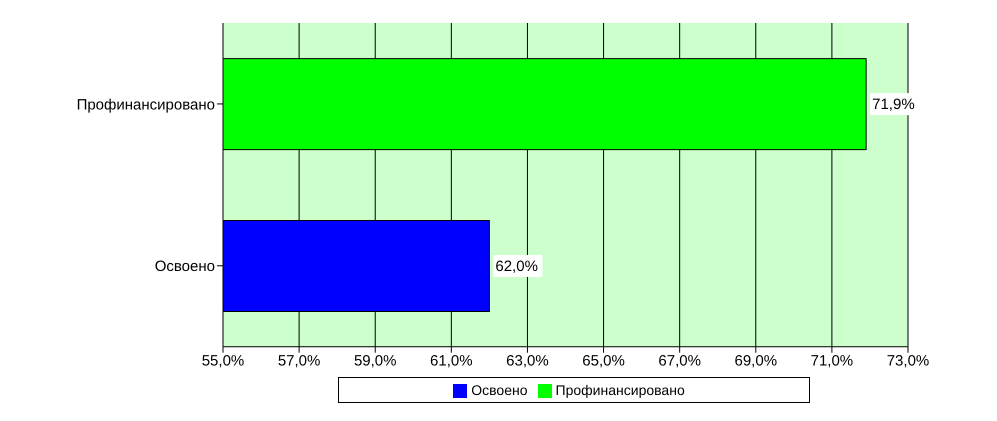 The image size is (997, 421). What do you see at coordinates (499, 390) in the screenshot?
I see `legend-label: Освоено` at bounding box center [499, 390].